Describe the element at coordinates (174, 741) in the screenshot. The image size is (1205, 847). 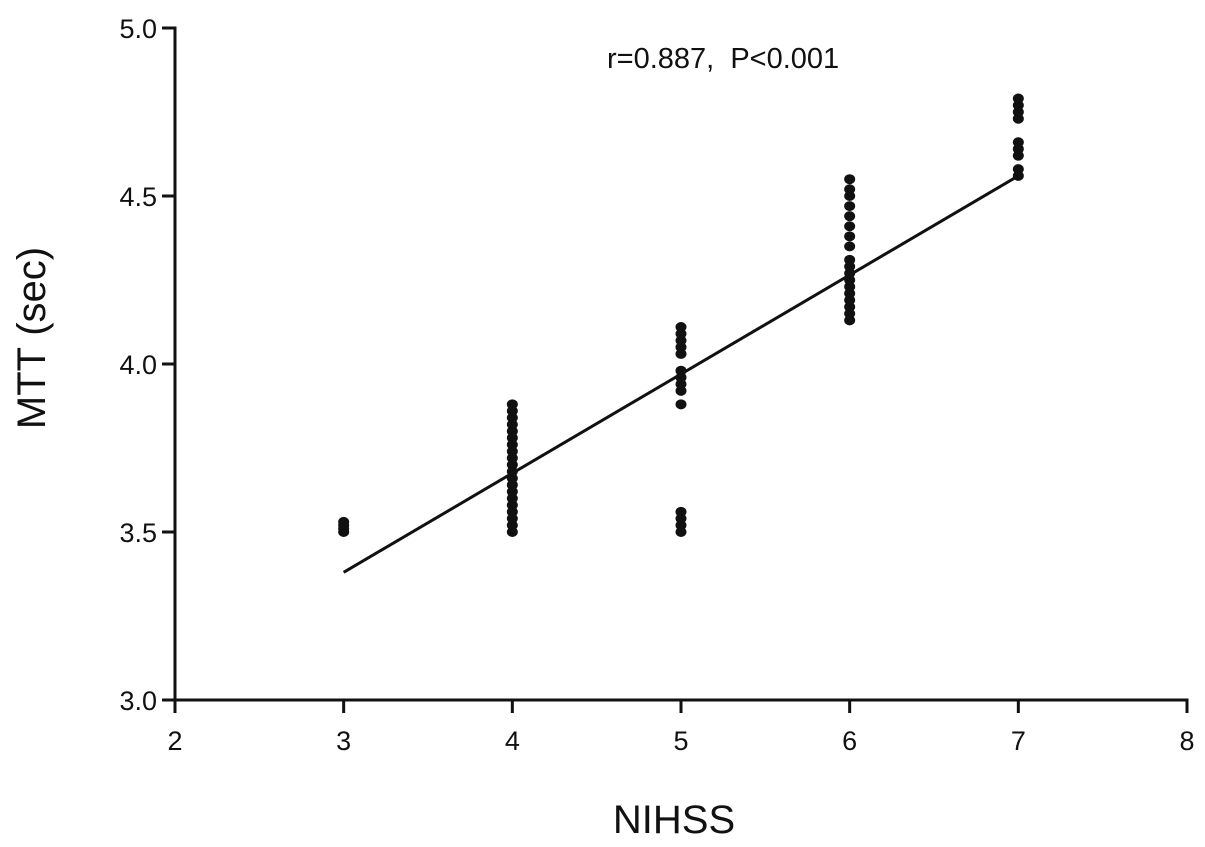
I see `x-tick-label: 2` at that location.